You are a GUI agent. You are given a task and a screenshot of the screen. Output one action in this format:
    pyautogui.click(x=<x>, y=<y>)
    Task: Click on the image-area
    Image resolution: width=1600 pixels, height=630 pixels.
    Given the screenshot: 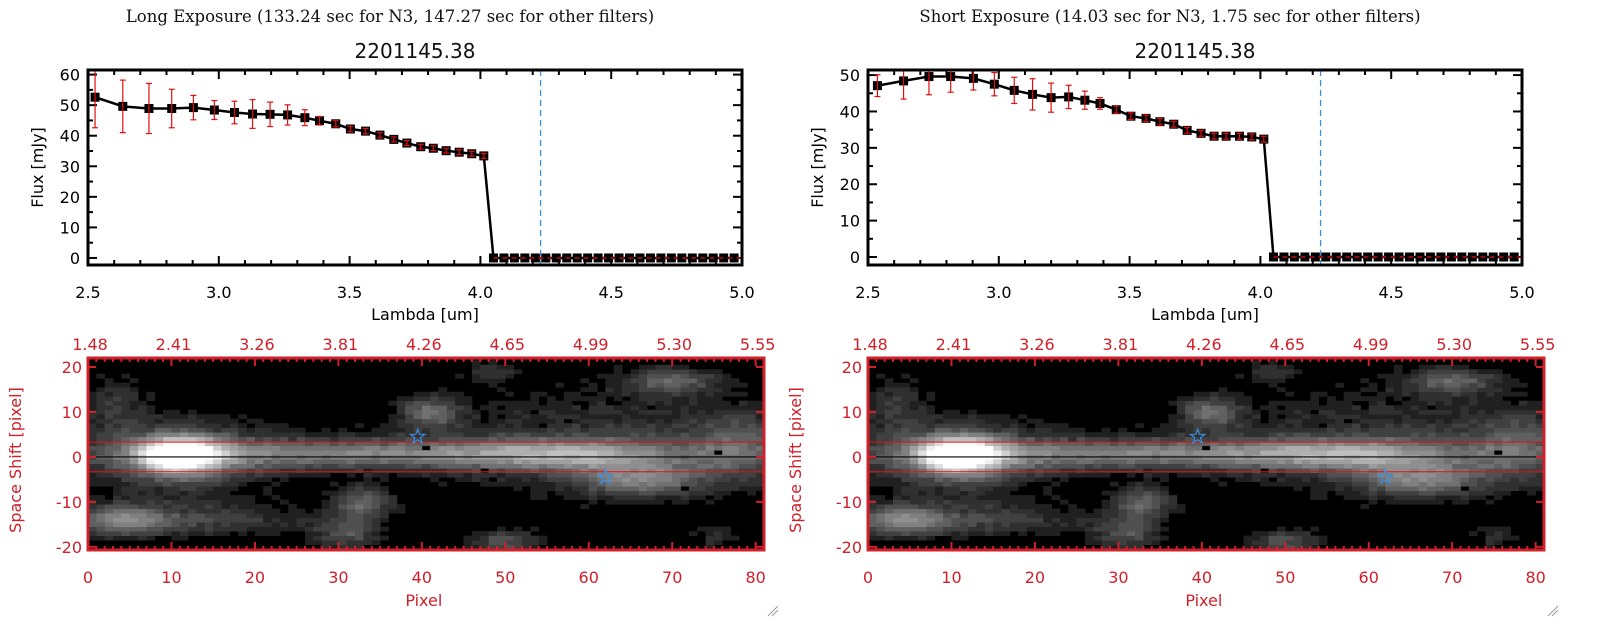 What is the action you would take?
    pyautogui.click(x=426, y=454)
    